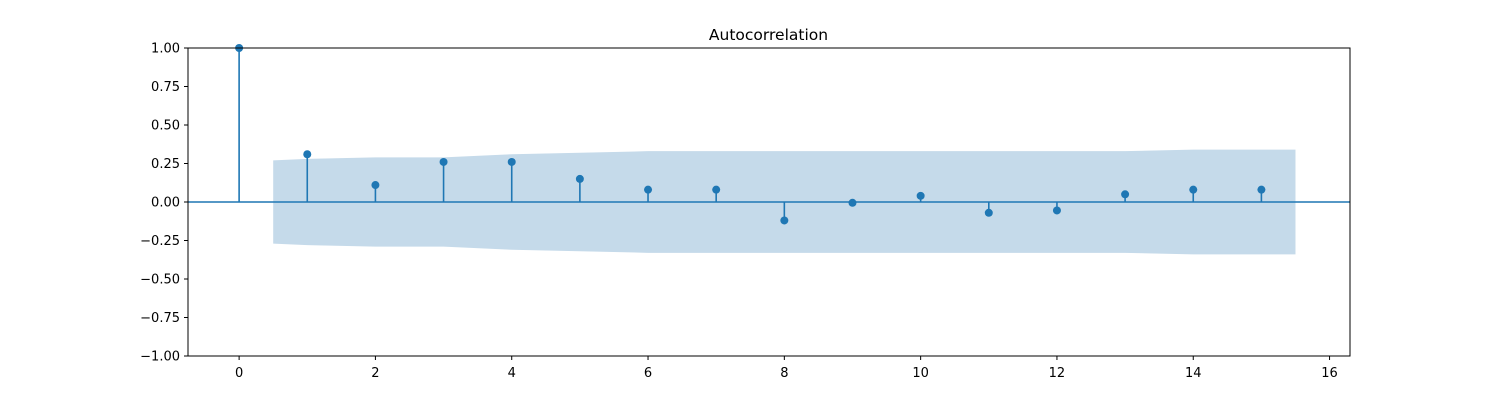 This screenshot has height=400, width=1500. I want to click on x-tick-label: 16, so click(1329, 373).